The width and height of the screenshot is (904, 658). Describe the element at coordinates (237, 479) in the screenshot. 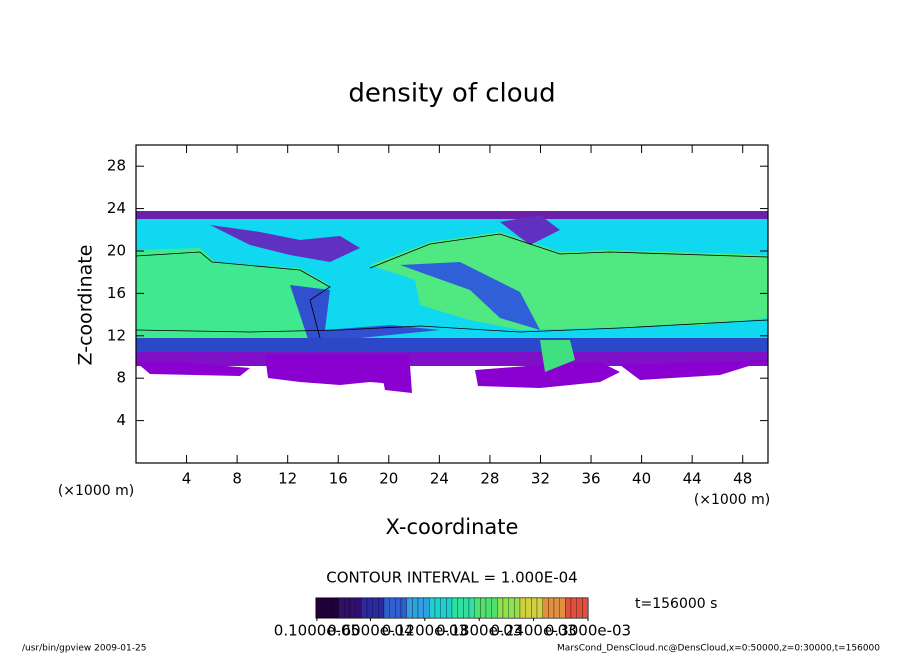

I see `x-tick-label: 8` at that location.